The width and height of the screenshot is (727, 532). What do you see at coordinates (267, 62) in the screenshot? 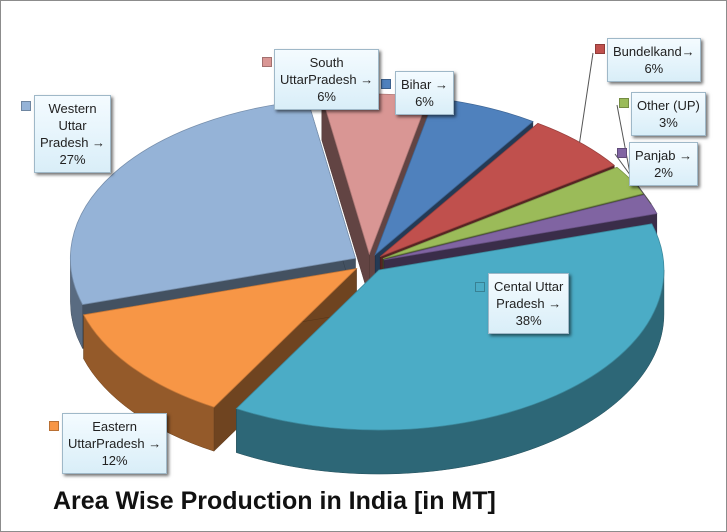
I see `legend-key-south-uttarpradesh` at bounding box center [267, 62].